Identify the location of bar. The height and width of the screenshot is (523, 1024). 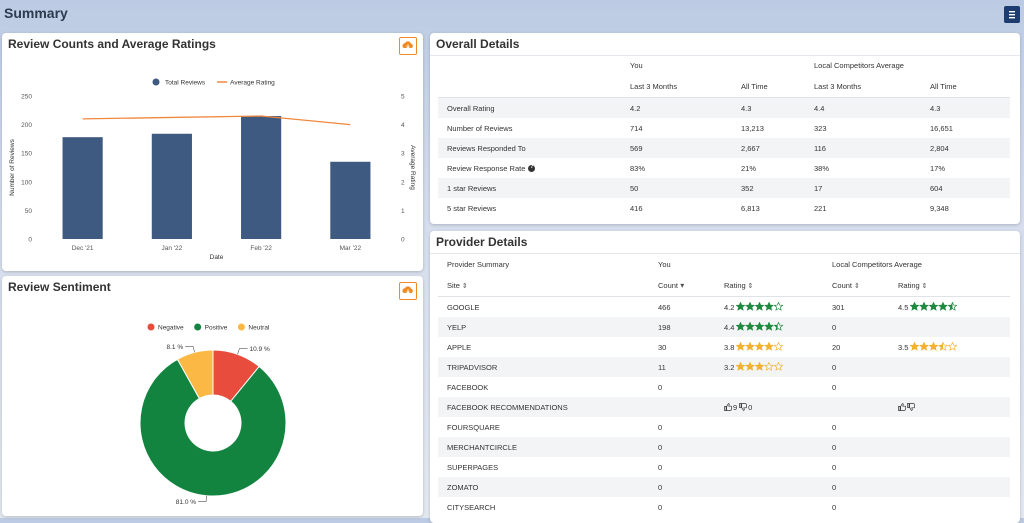
(83, 188).